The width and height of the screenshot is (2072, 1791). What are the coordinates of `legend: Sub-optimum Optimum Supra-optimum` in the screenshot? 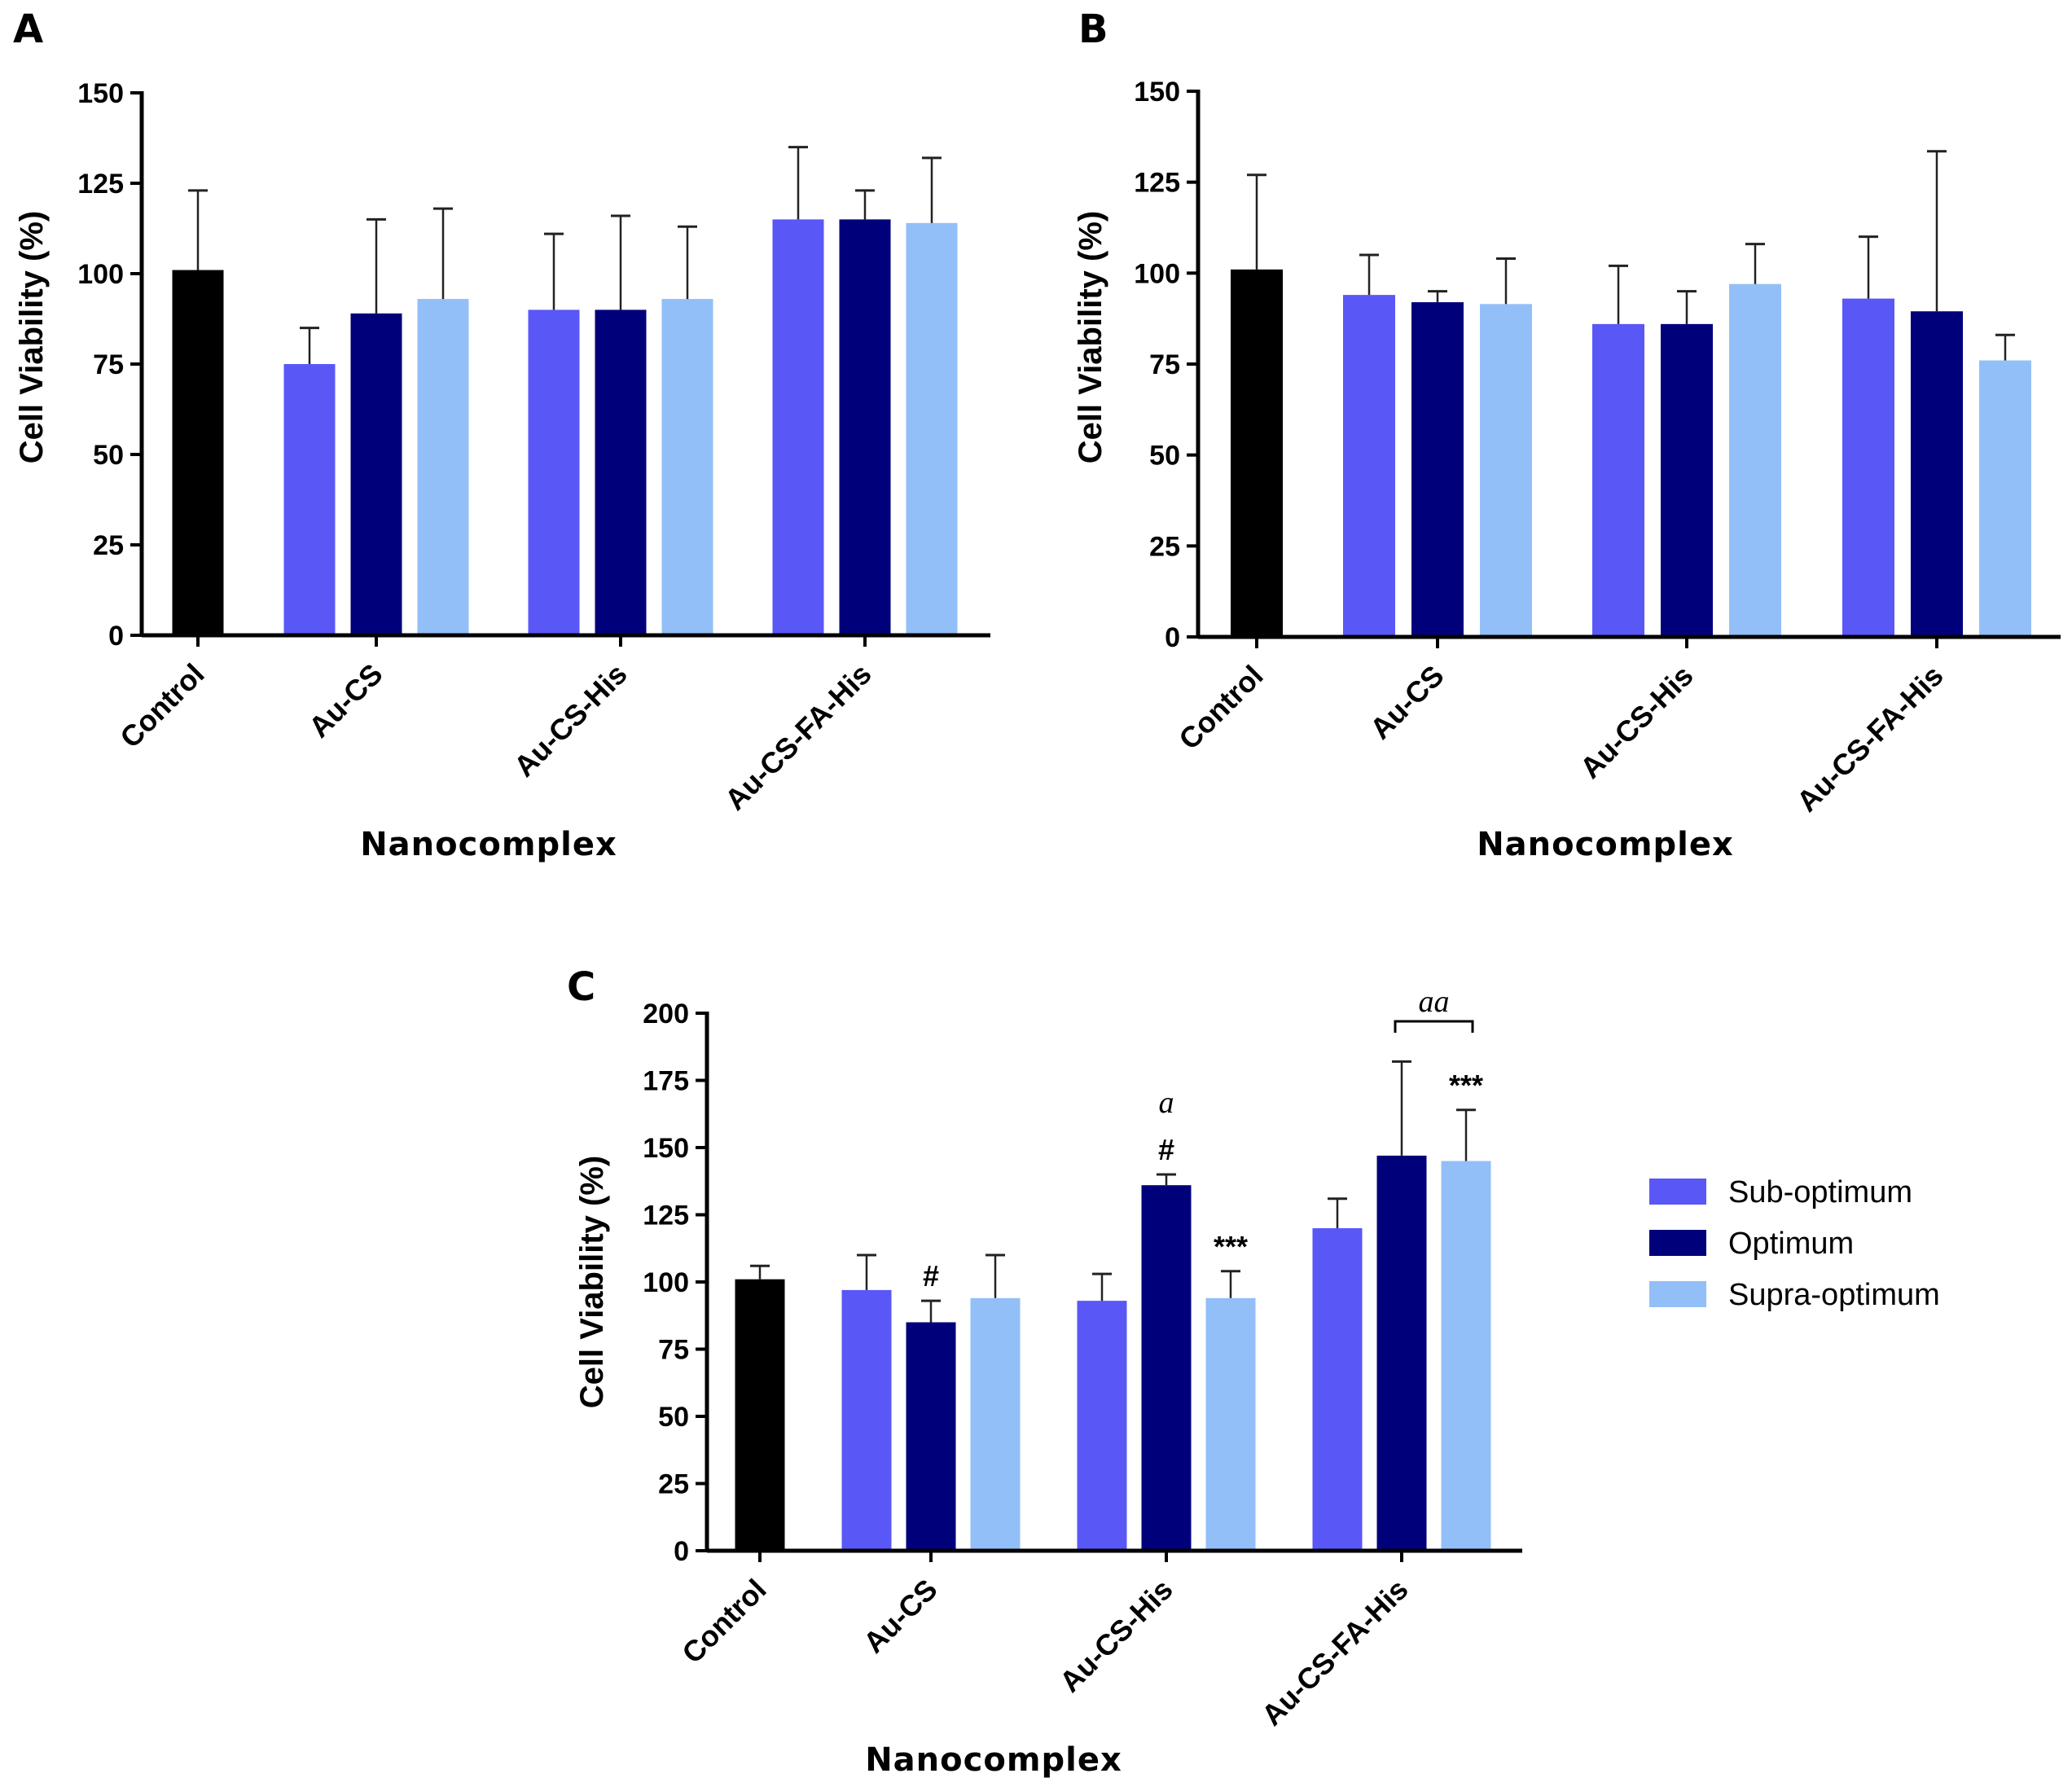 It's located at (1794, 1243).